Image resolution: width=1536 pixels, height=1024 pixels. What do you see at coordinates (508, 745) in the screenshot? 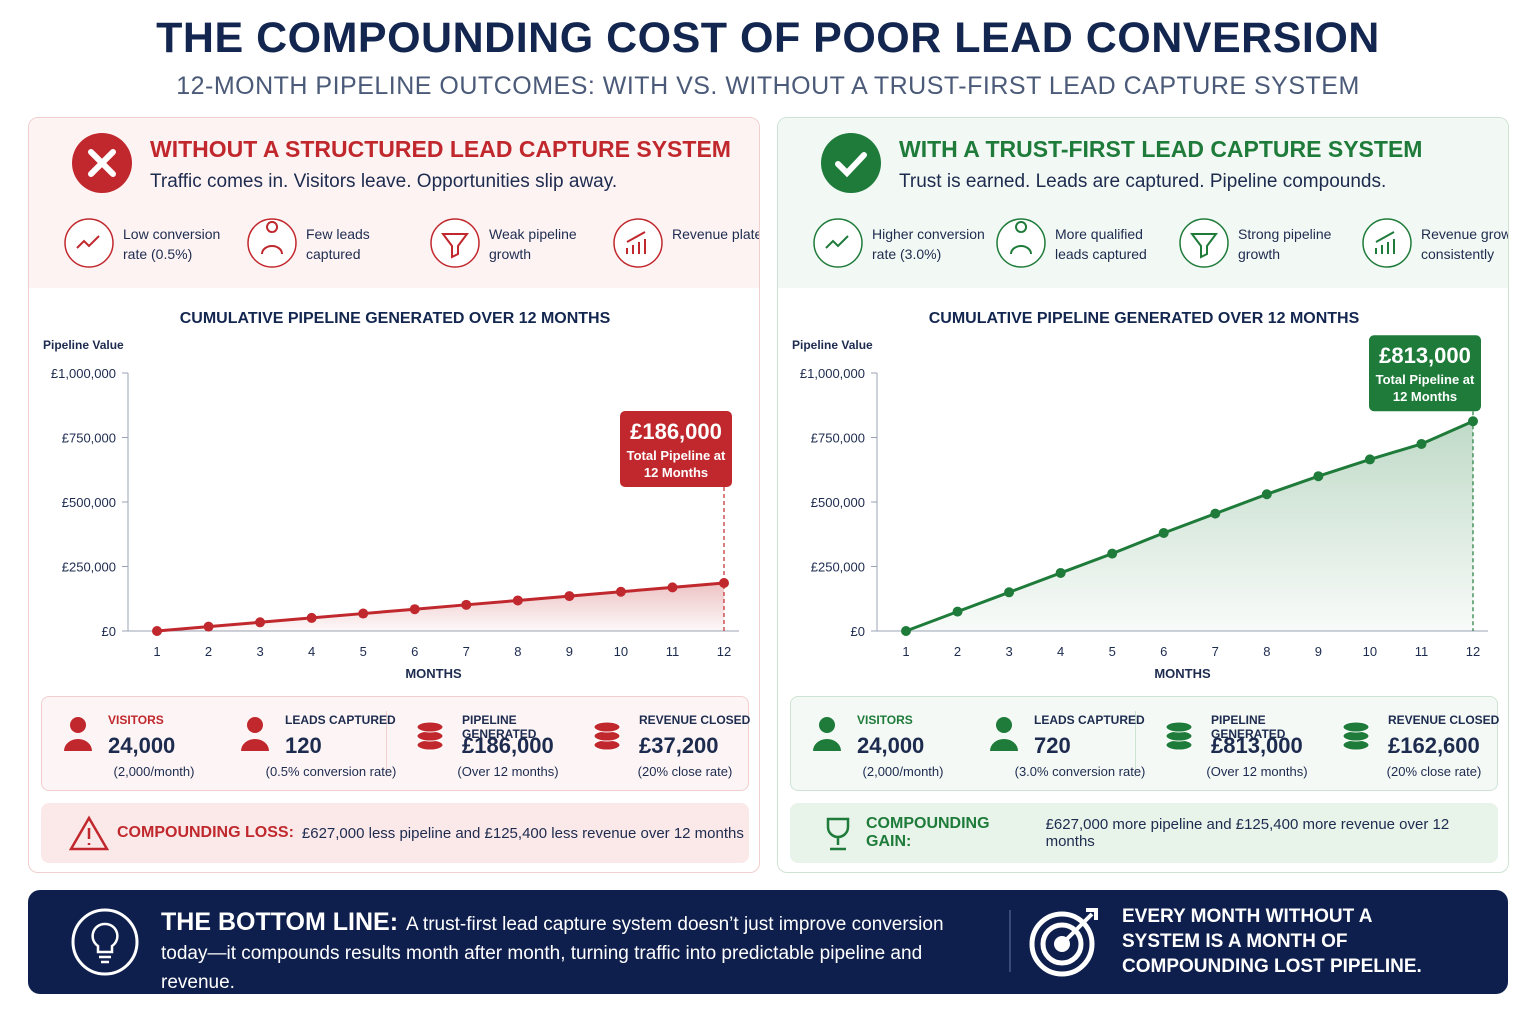
I see `stat-value: £186,000` at bounding box center [508, 745].